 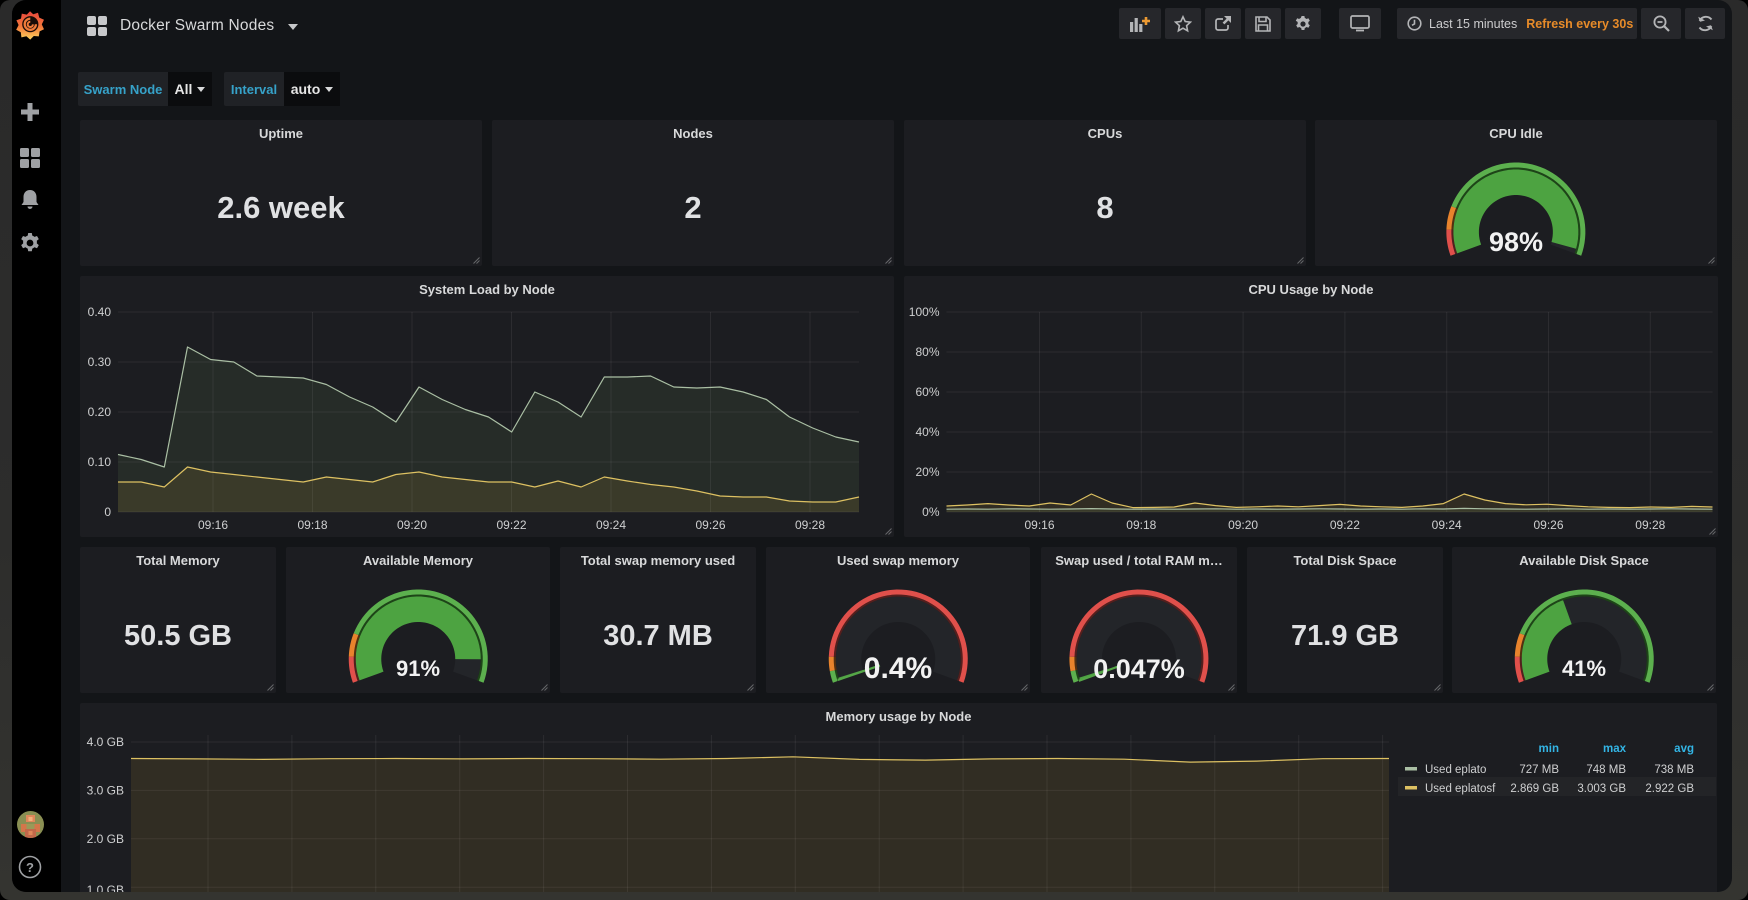 I want to click on svg-text: 0%, so click(x=931, y=512).